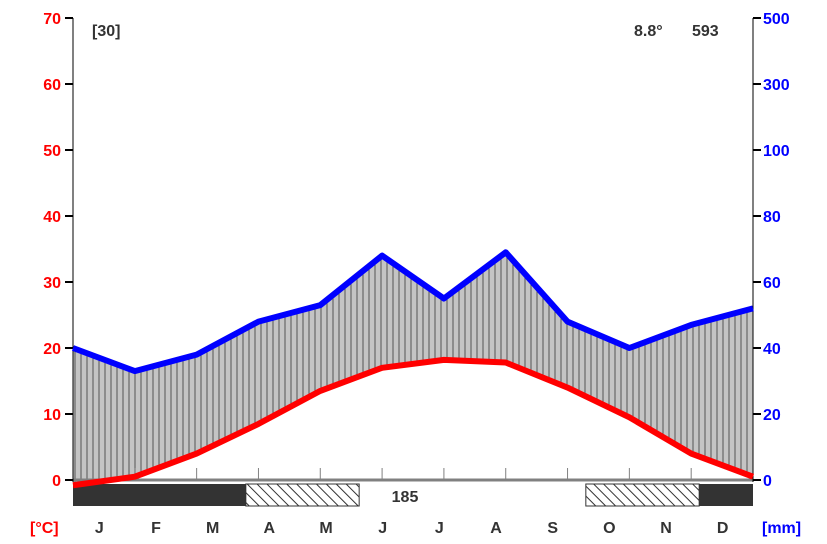  Describe the element at coordinates (666, 528) in the screenshot. I see `month-label: N` at that location.